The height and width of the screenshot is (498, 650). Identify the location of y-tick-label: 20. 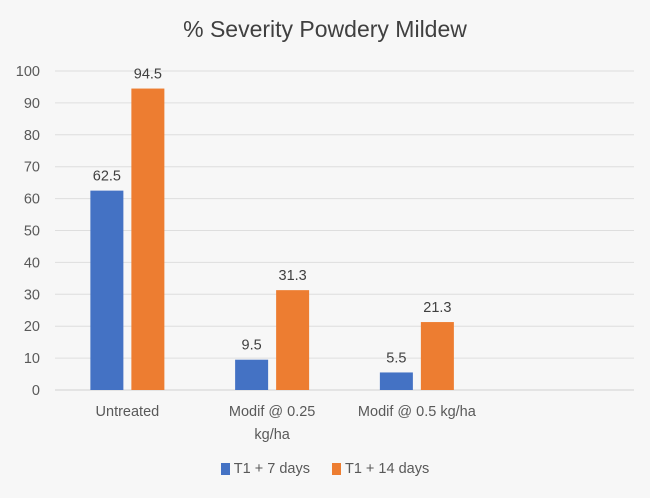
(32, 327).